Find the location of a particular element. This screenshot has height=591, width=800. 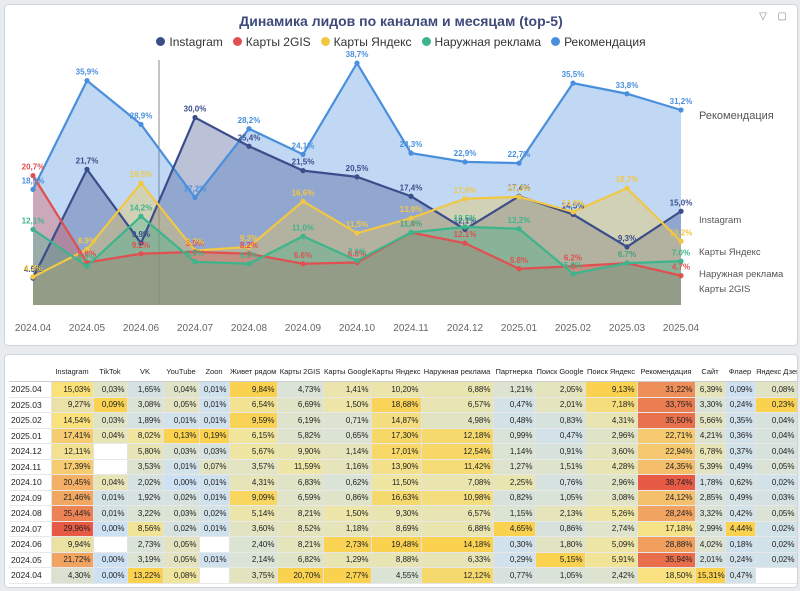

table-cell: 14,87% is located at coordinates (396, 420).